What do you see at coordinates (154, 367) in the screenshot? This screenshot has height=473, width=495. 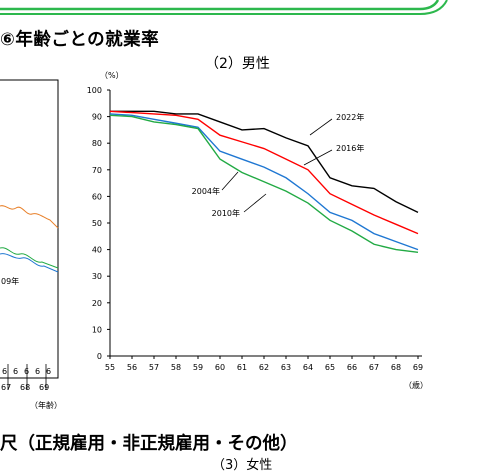 I see `x-tick-label: 57` at bounding box center [154, 367].